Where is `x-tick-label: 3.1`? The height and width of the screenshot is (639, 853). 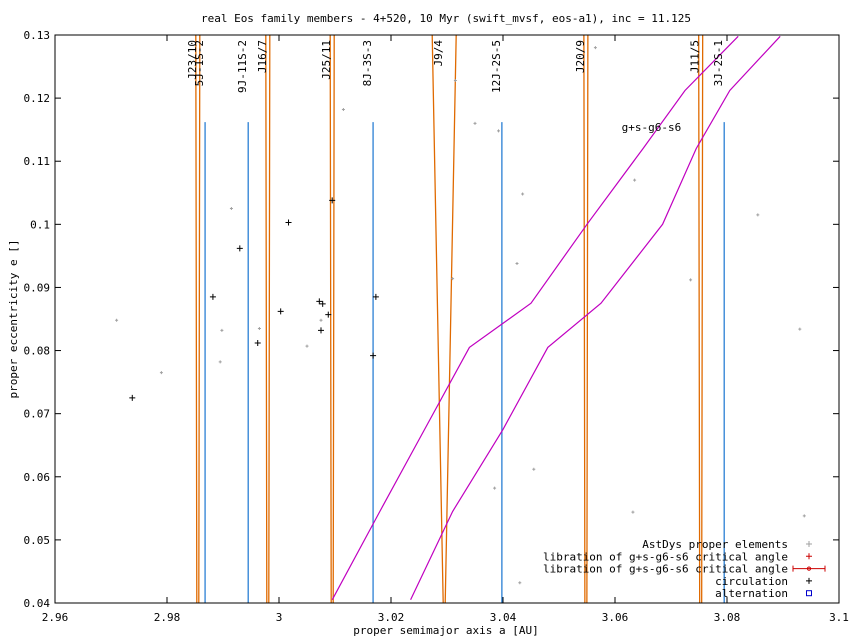 x-tick-label: 3.1 is located at coordinates (839, 617).